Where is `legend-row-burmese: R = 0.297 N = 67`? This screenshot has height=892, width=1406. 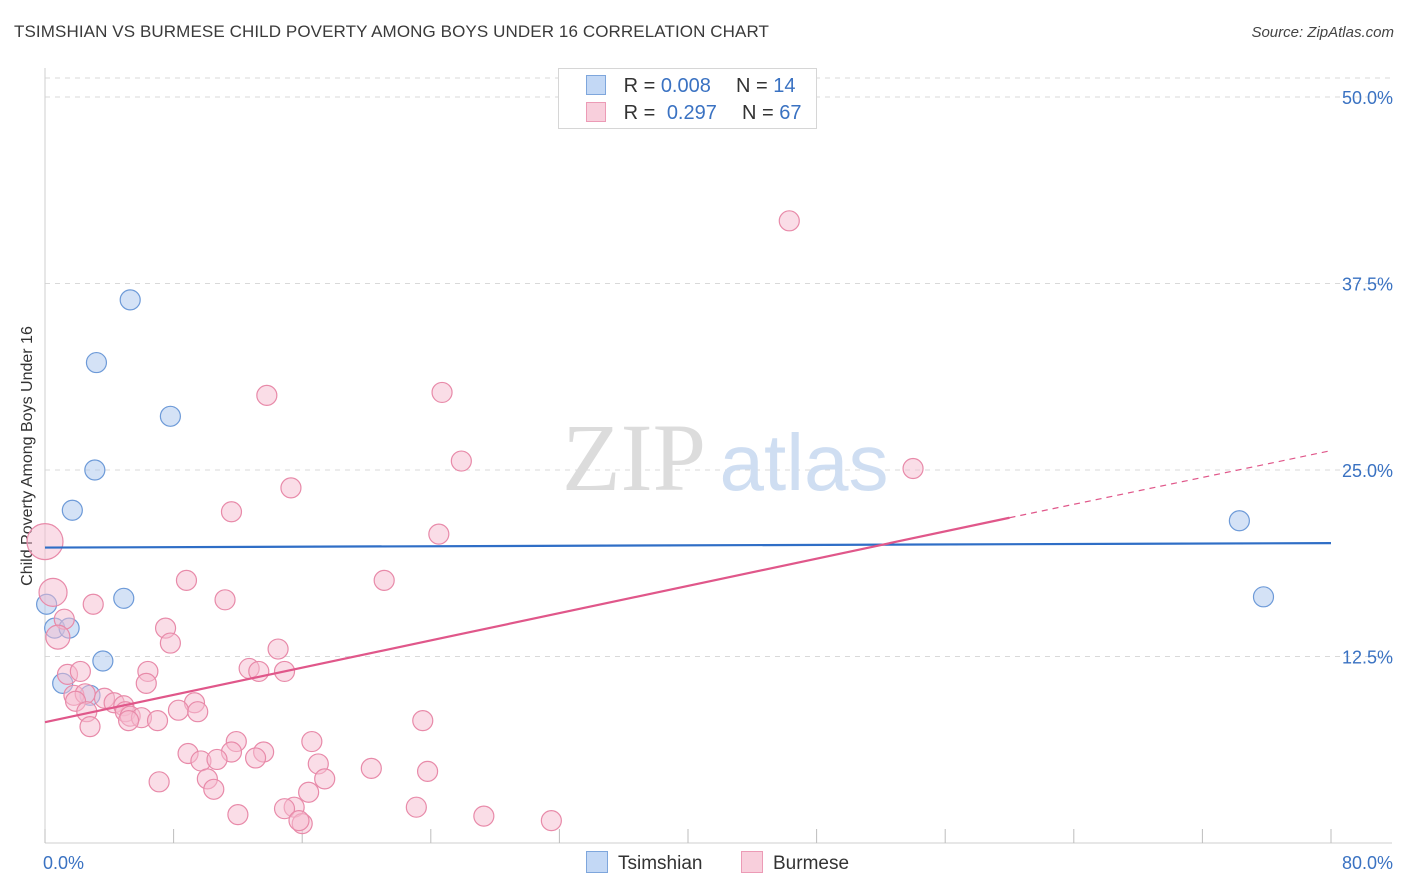 legend-row-burmese: R = 0.297 N = 67 is located at coordinates (694, 114).